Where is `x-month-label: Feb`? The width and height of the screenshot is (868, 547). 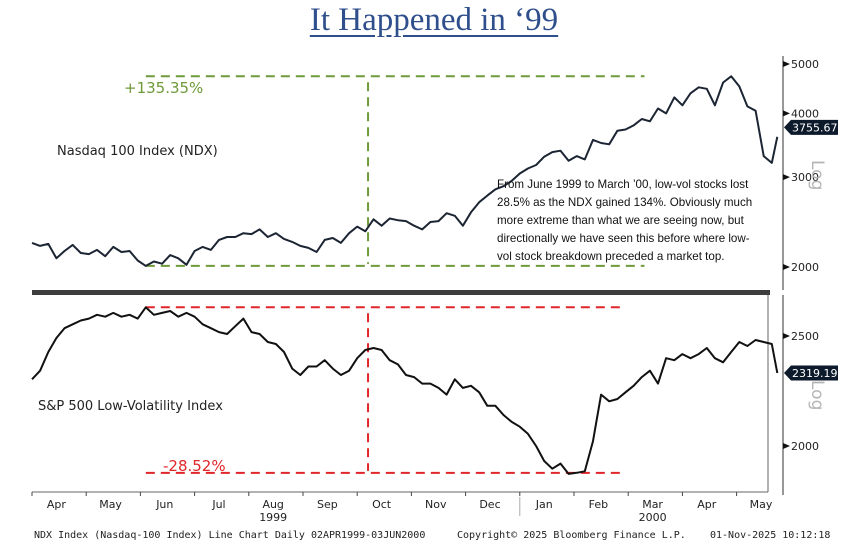
x-month-label: Feb is located at coordinates (598, 504).